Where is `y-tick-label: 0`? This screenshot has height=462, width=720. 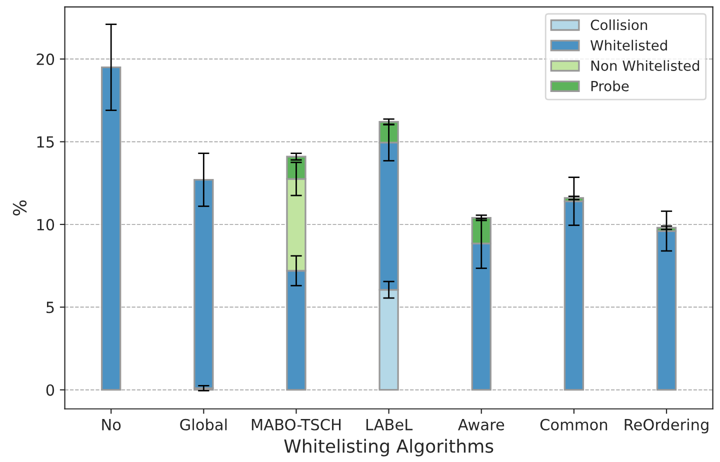 y-tick-label: 0 is located at coordinates (50, 390).